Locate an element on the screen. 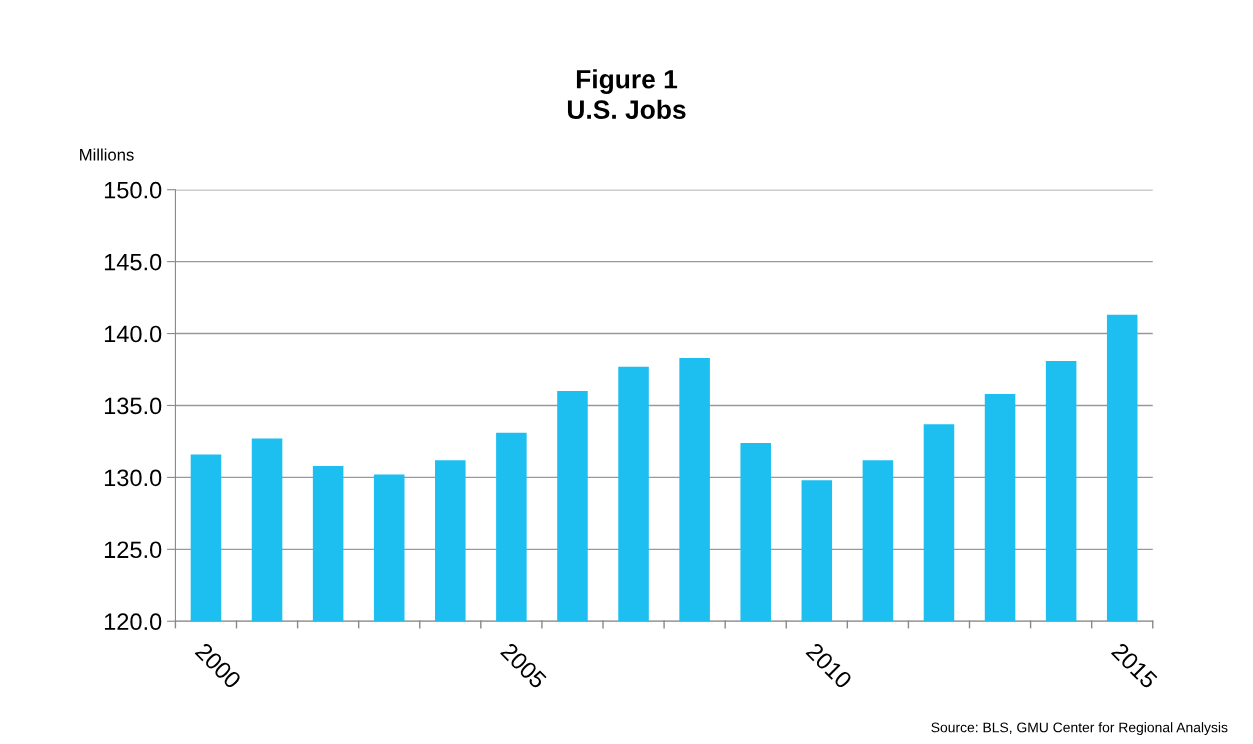 The width and height of the screenshot is (1253, 744). y-tick-label: 125.0 is located at coordinates (133, 550).